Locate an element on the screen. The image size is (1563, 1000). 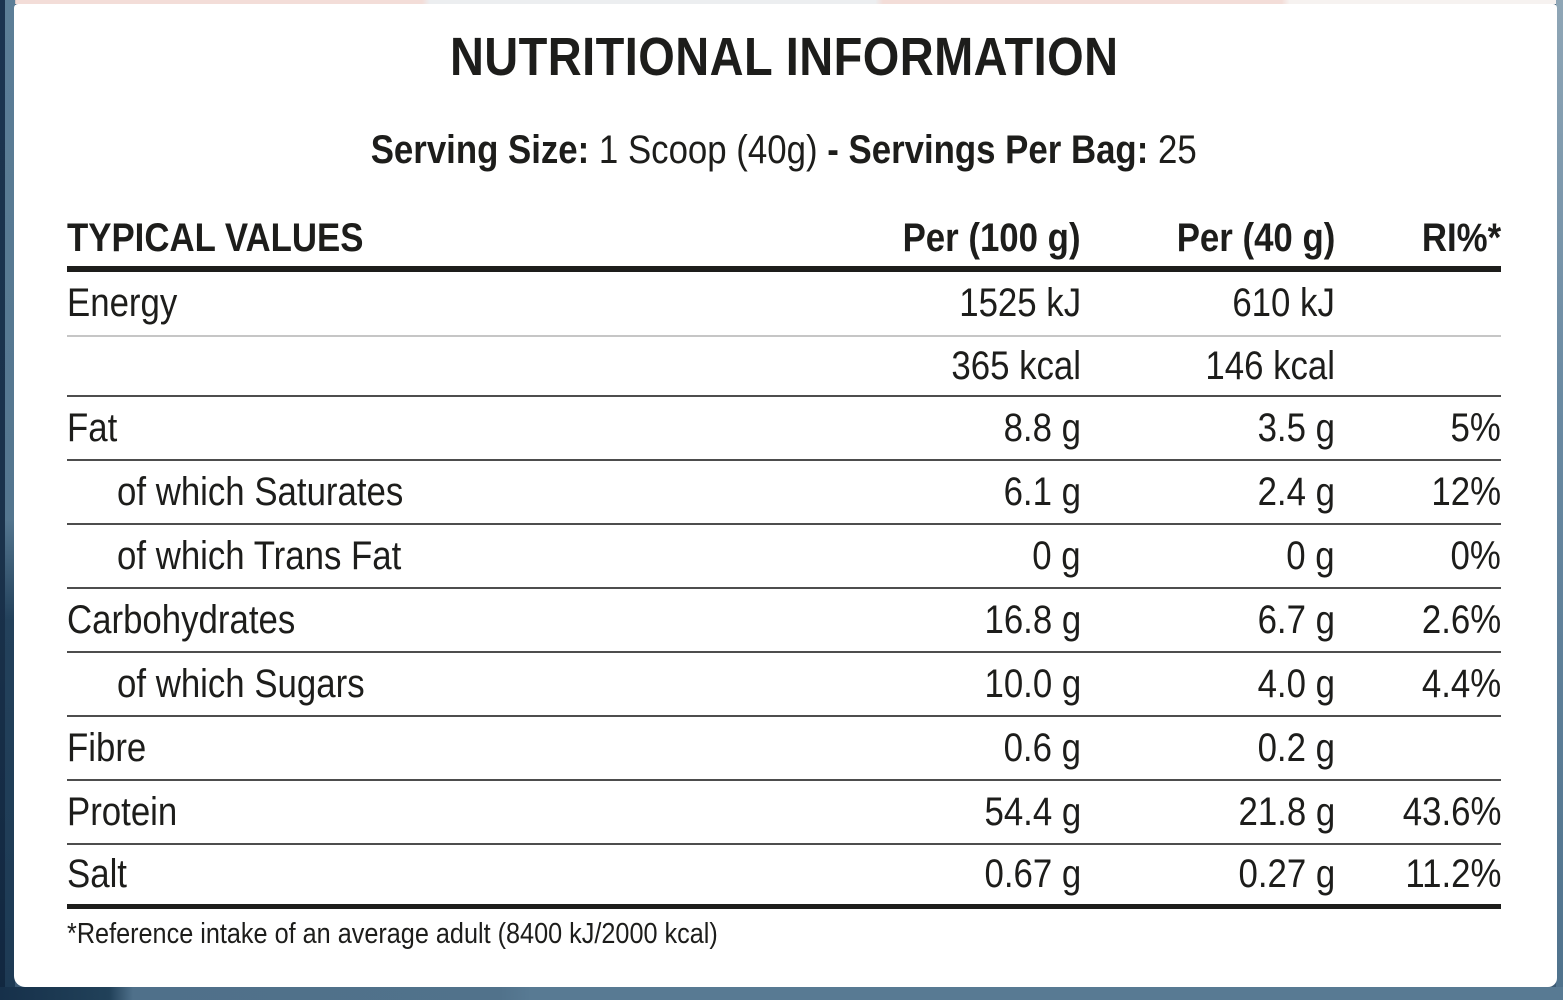
value-ri: 43.6% is located at coordinates (1451, 811).